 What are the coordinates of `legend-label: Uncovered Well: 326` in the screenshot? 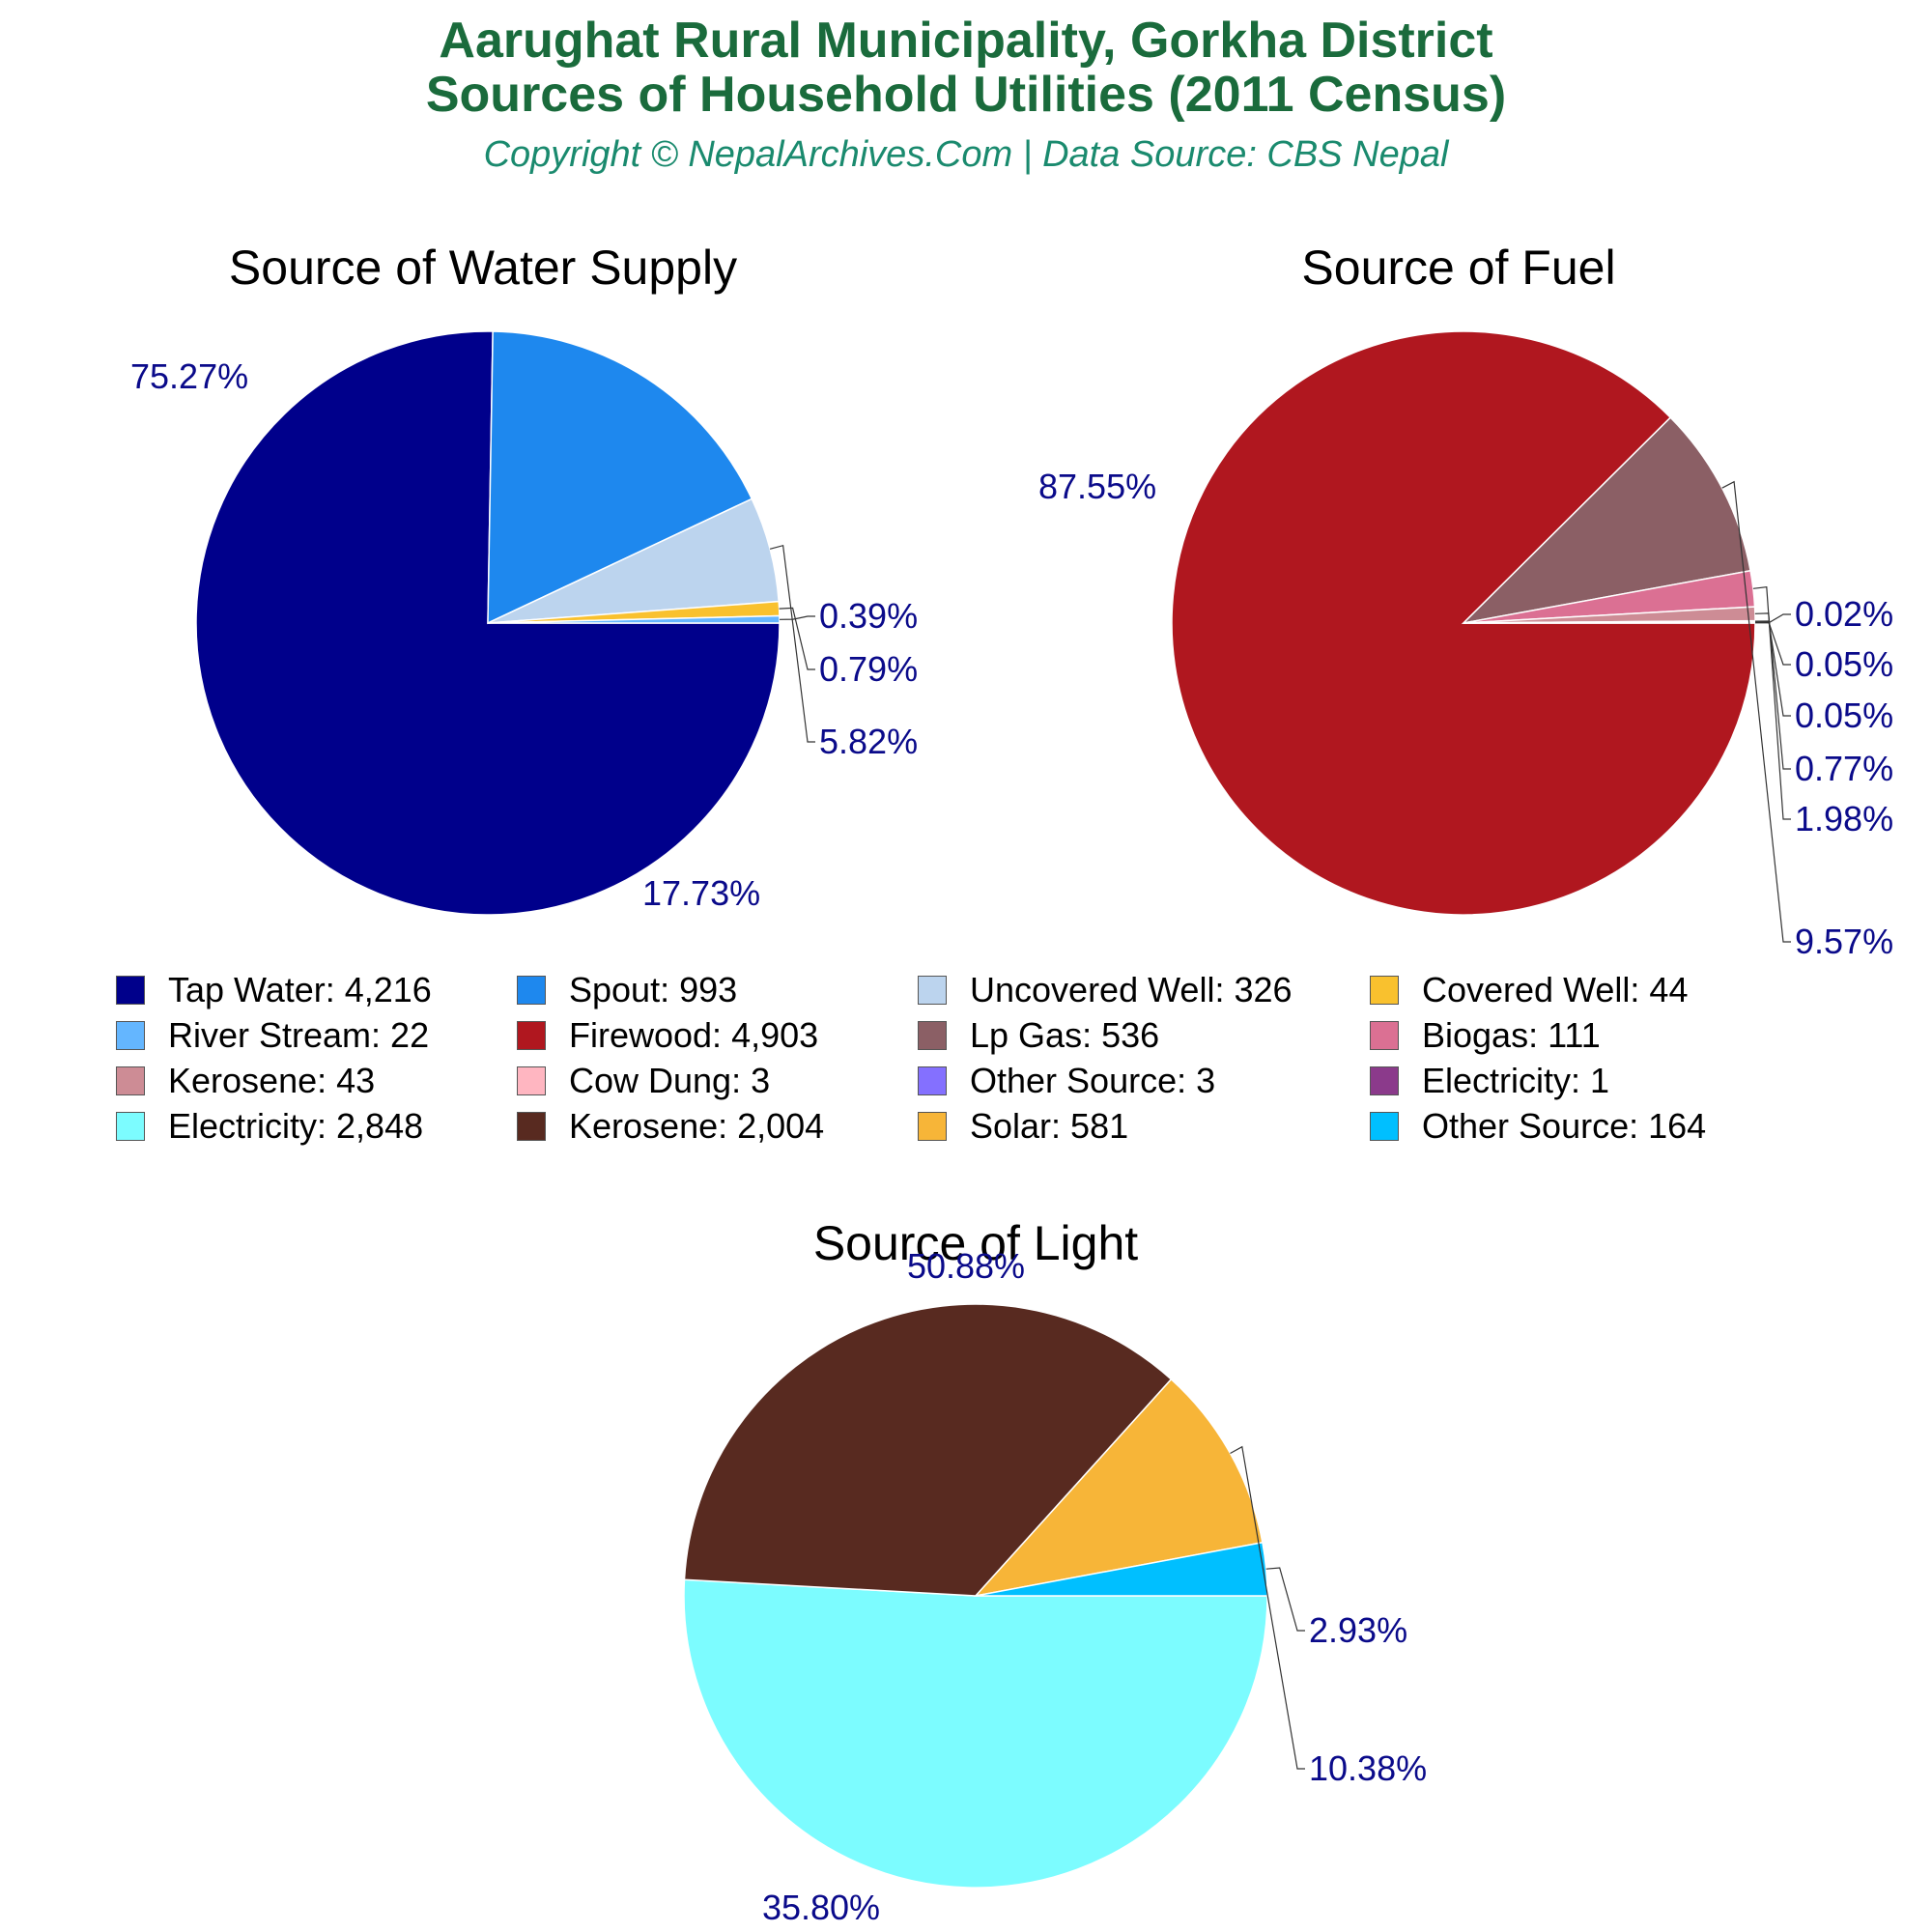 It's located at (1131, 989).